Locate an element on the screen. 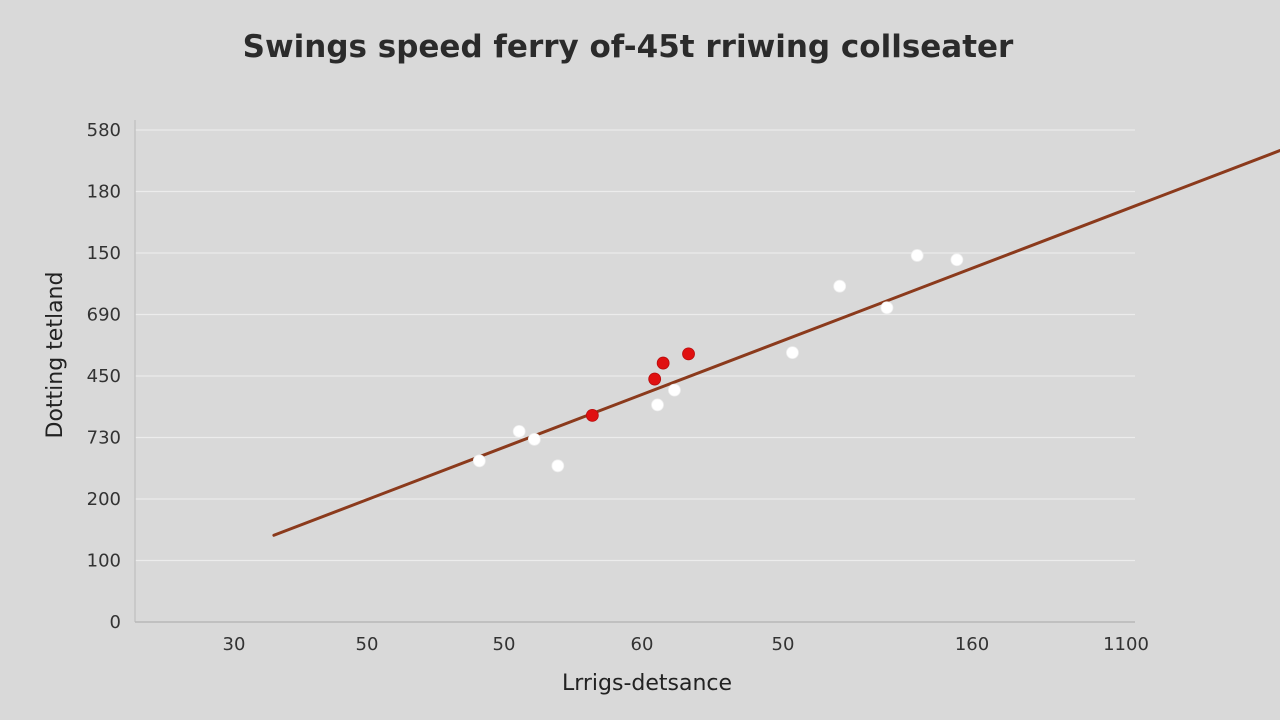  x-tick-label: 160 is located at coordinates (972, 644).